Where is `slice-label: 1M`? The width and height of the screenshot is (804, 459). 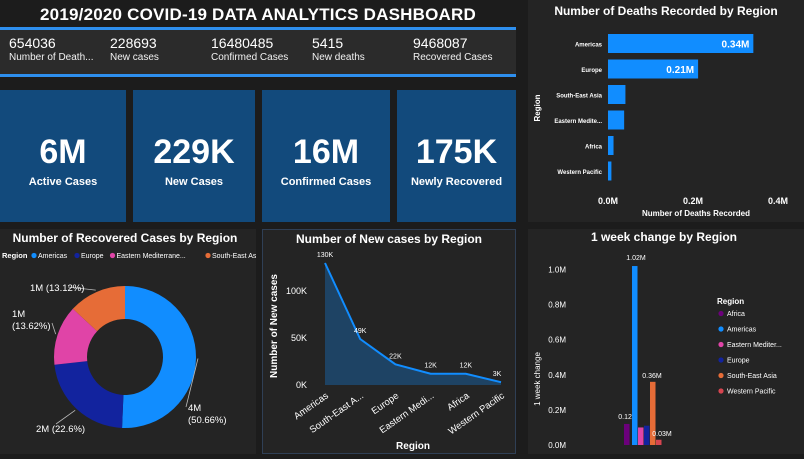
slice-label: 1M is located at coordinates (18, 314).